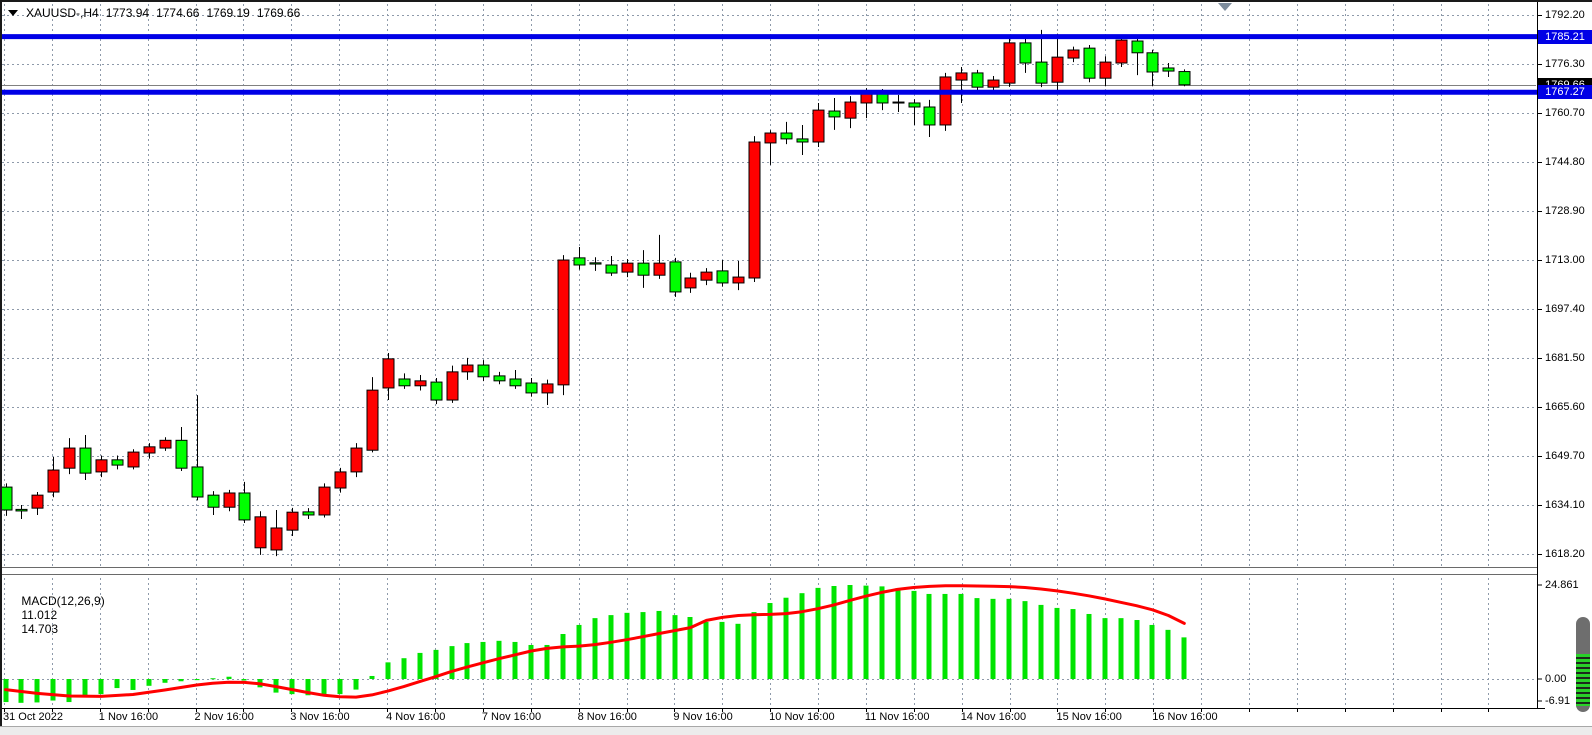  Describe the element at coordinates (796, 730) in the screenshot. I see `window-bottom-strip` at that location.